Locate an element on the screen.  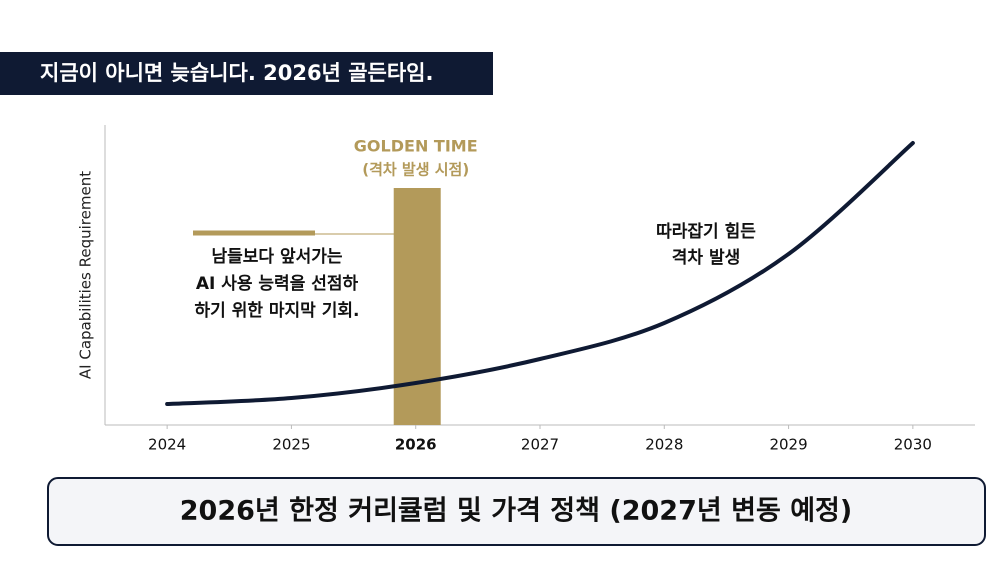
annotation-left: 남들보다 앞서가는 is located at coordinates (276, 257).